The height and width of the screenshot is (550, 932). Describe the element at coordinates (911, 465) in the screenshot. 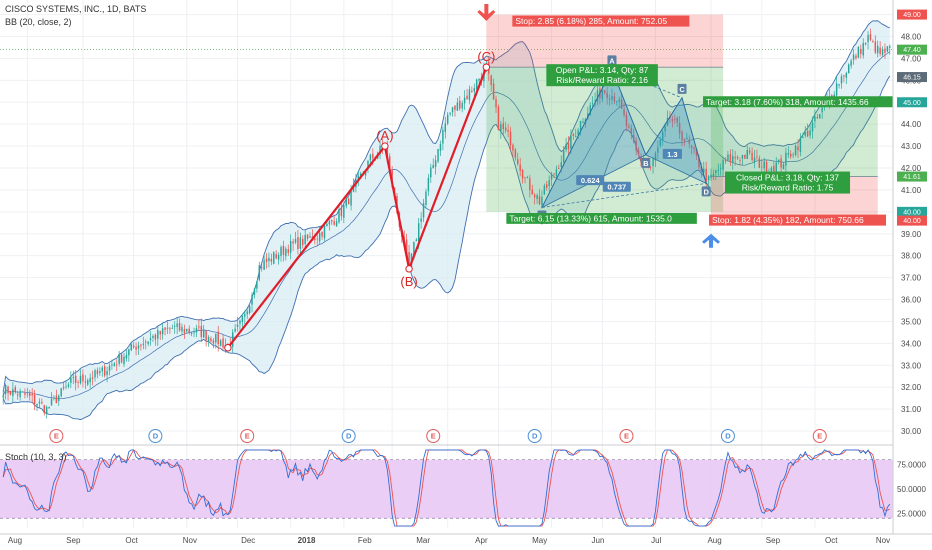

I see `stoch-tick-label: 75.0000` at that location.